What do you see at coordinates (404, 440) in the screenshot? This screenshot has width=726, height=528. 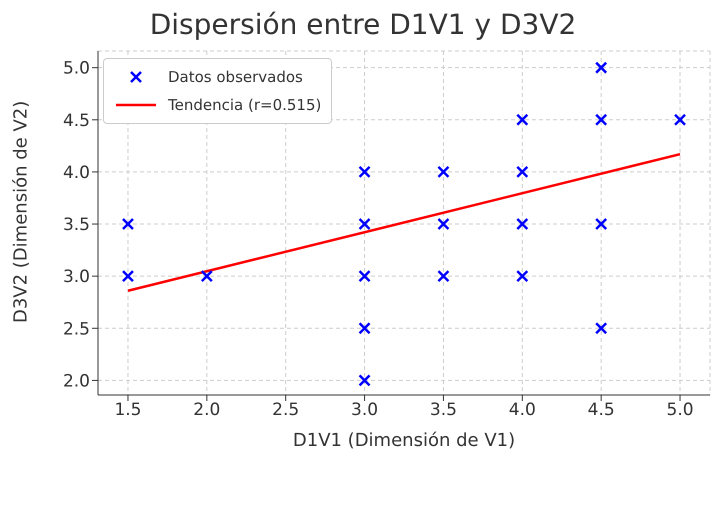 I see `x-axis-title: D1V1 (Dimensión de V1)` at bounding box center [404, 440].